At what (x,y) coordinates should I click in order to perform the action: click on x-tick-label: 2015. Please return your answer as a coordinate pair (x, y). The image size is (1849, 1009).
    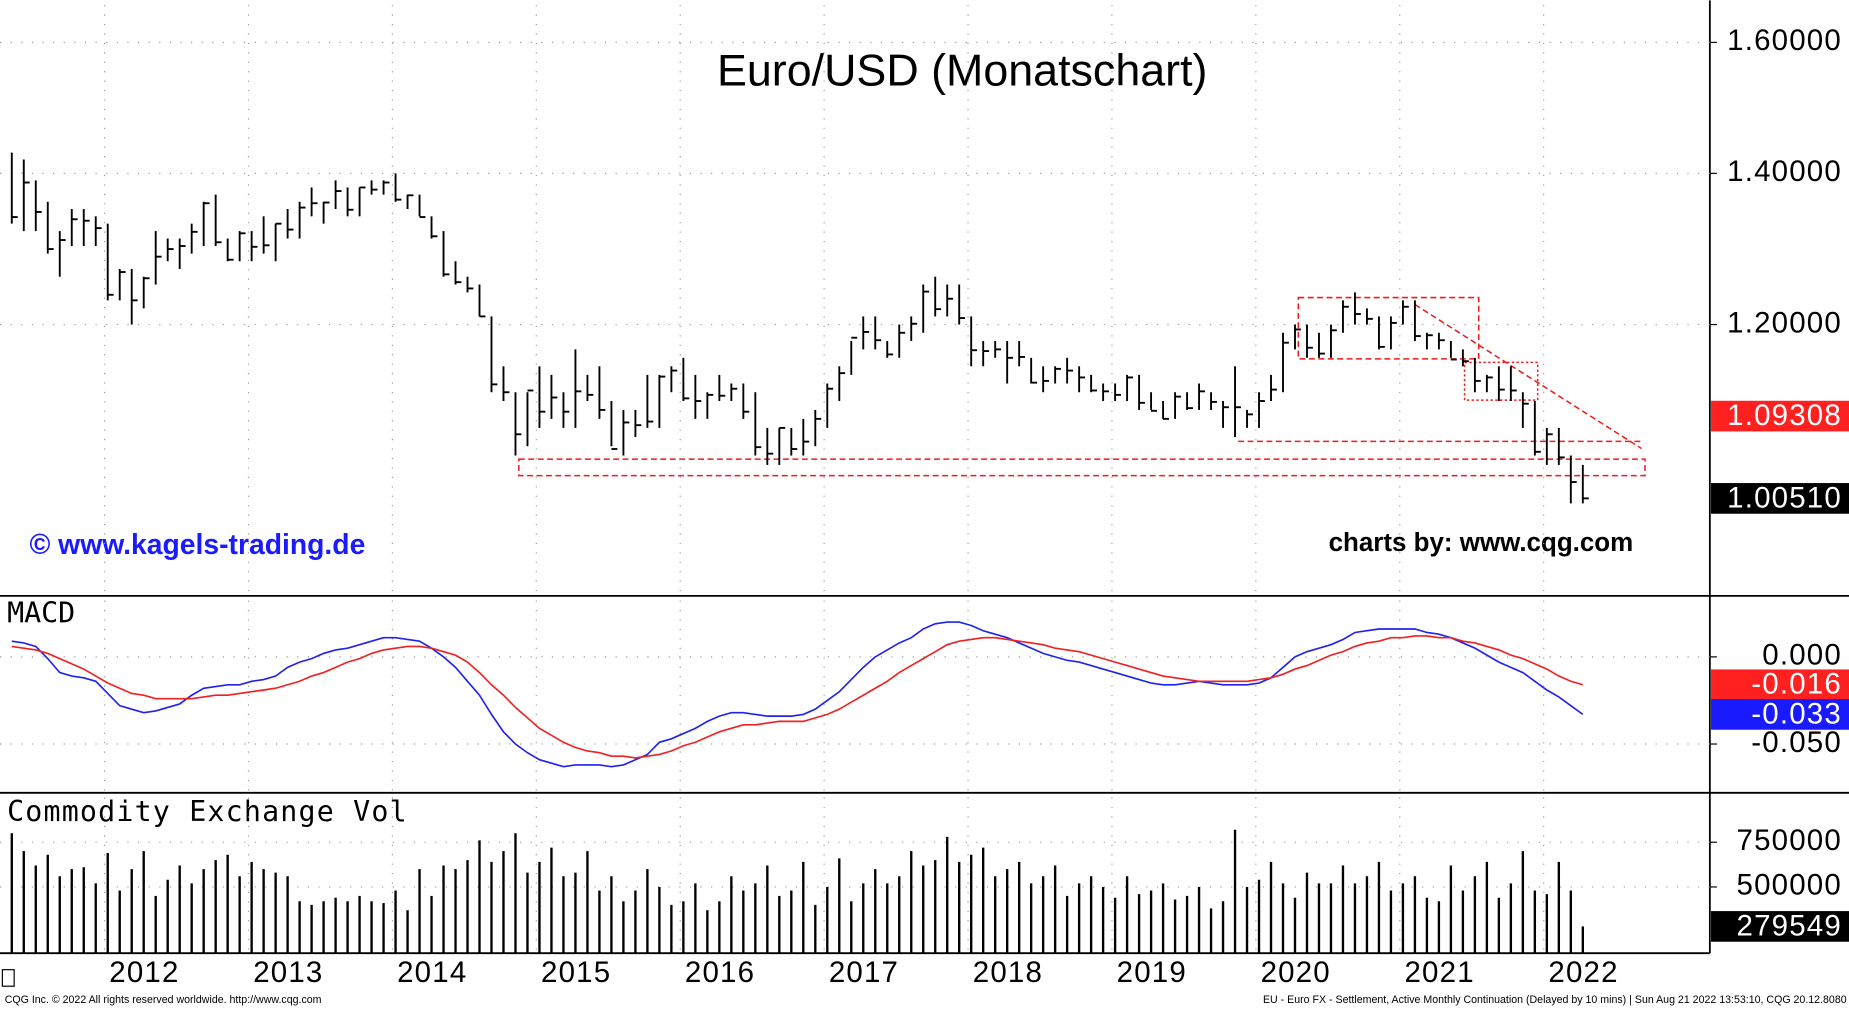
    Looking at the image, I should click on (576, 972).